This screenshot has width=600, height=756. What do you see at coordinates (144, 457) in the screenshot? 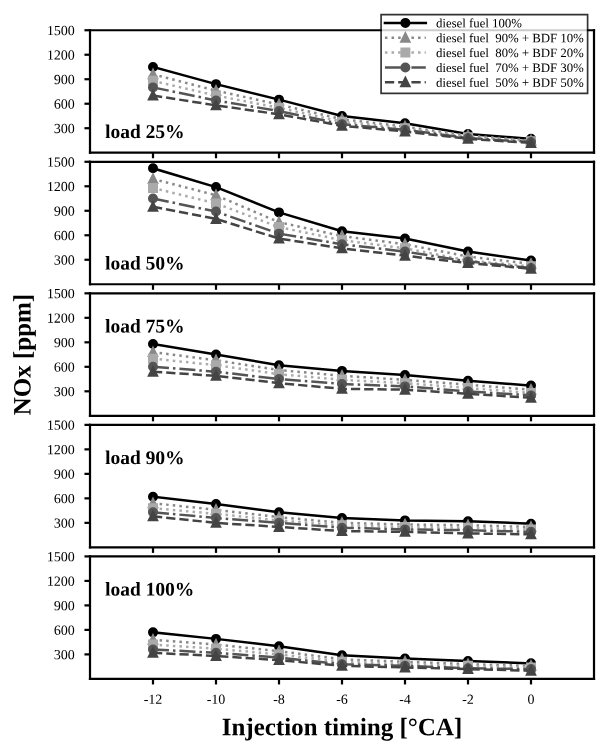
I see `annotation: load 90%` at bounding box center [144, 457].